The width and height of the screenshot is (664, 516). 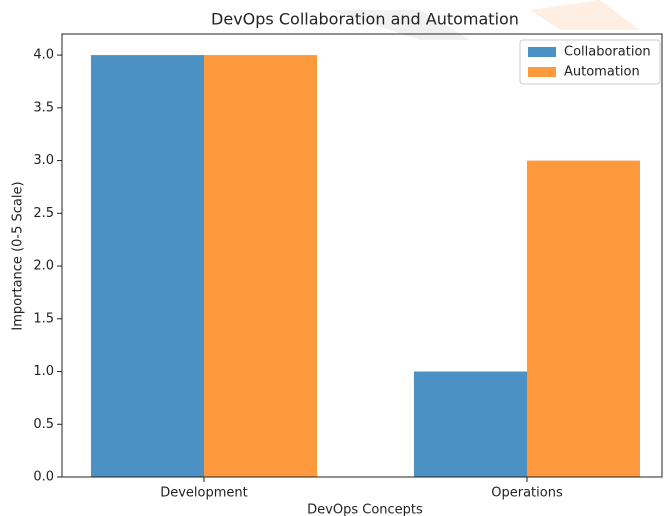 I want to click on legend-label: Collaboration, so click(x=607, y=52).